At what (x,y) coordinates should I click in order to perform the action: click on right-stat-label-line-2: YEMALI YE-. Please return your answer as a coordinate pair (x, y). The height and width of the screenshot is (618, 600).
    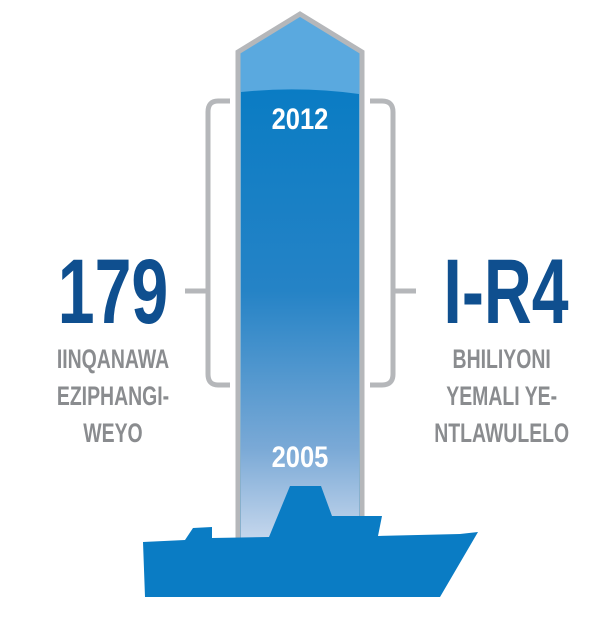
    Looking at the image, I should click on (501, 396).